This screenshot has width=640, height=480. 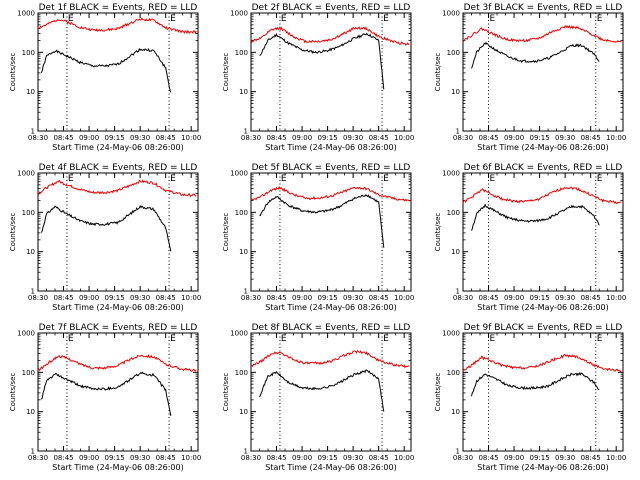 What do you see at coordinates (118, 328) in the screenshot?
I see `chart-title: Det 7f BLACK = Events, RED = LLD` at bounding box center [118, 328].